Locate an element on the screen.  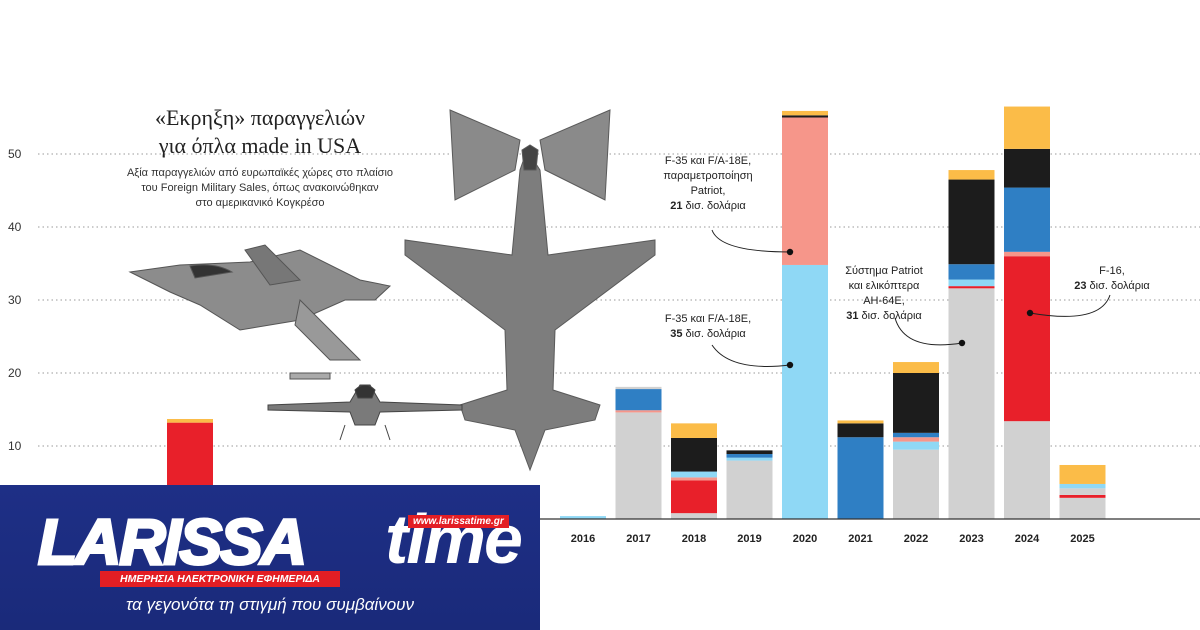
annotation-value: 35 δισ. δολάρια is located at coordinates (708, 334).